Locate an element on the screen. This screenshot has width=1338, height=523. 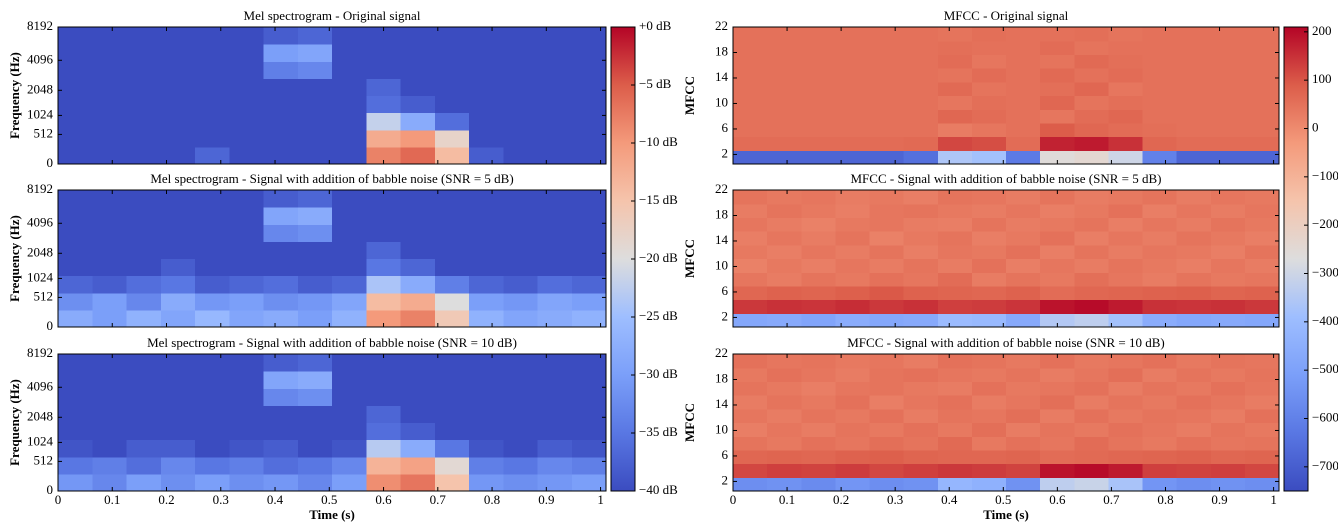
x-tick-label: 0.4 is located at coordinates (275, 499).